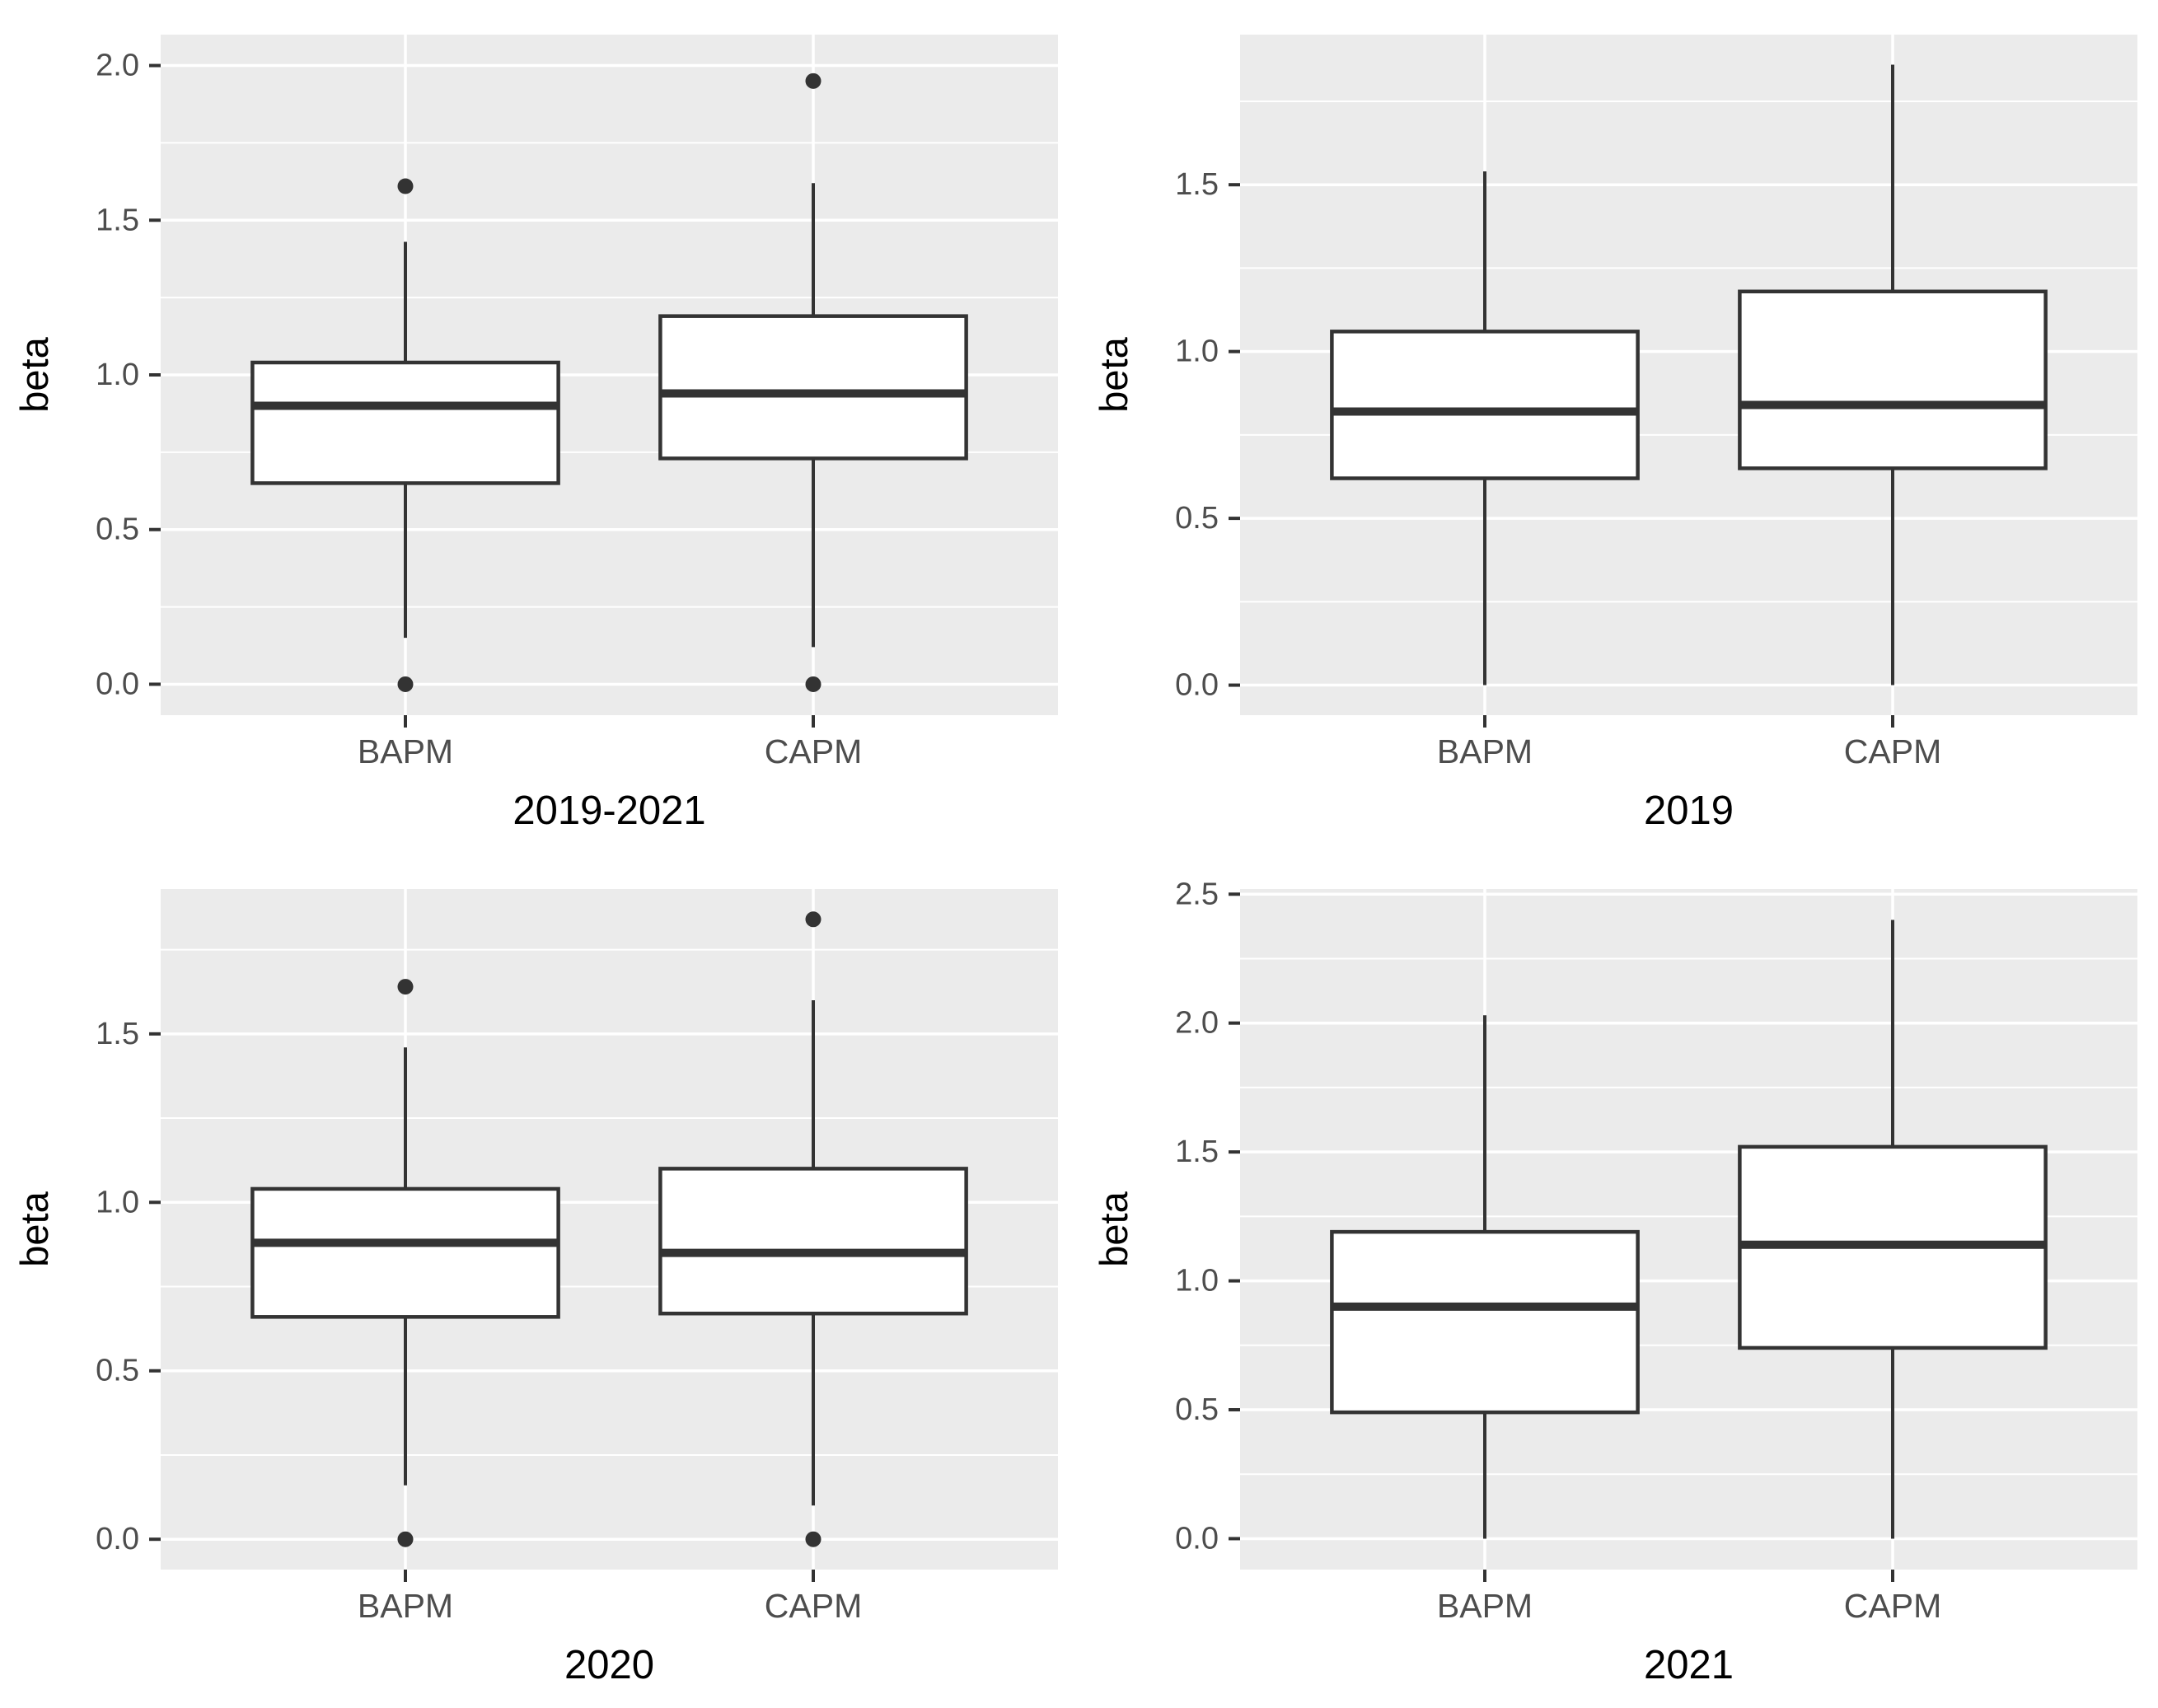 The width and height of the screenshot is (2158, 1708). Describe the element at coordinates (1689, 1665) in the screenshot. I see `x-axis-title: 2021` at that location.